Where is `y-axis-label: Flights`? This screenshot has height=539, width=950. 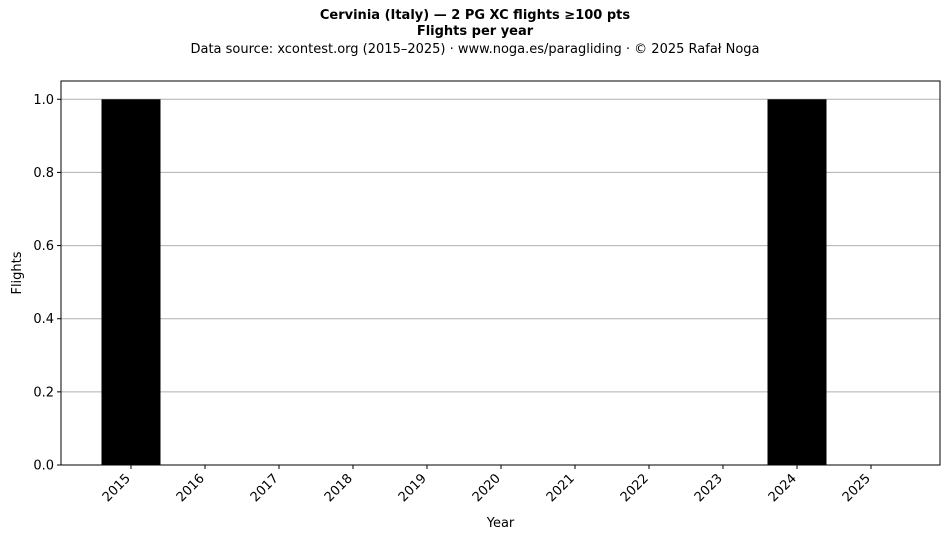 y-axis-label: Flights is located at coordinates (17, 272).